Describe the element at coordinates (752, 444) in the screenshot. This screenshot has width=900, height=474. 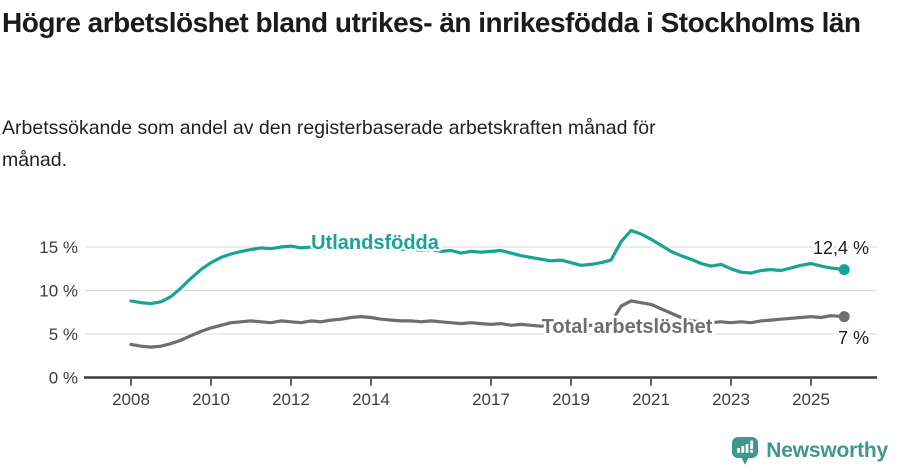
I see `logo-exclamation-bar` at that location.